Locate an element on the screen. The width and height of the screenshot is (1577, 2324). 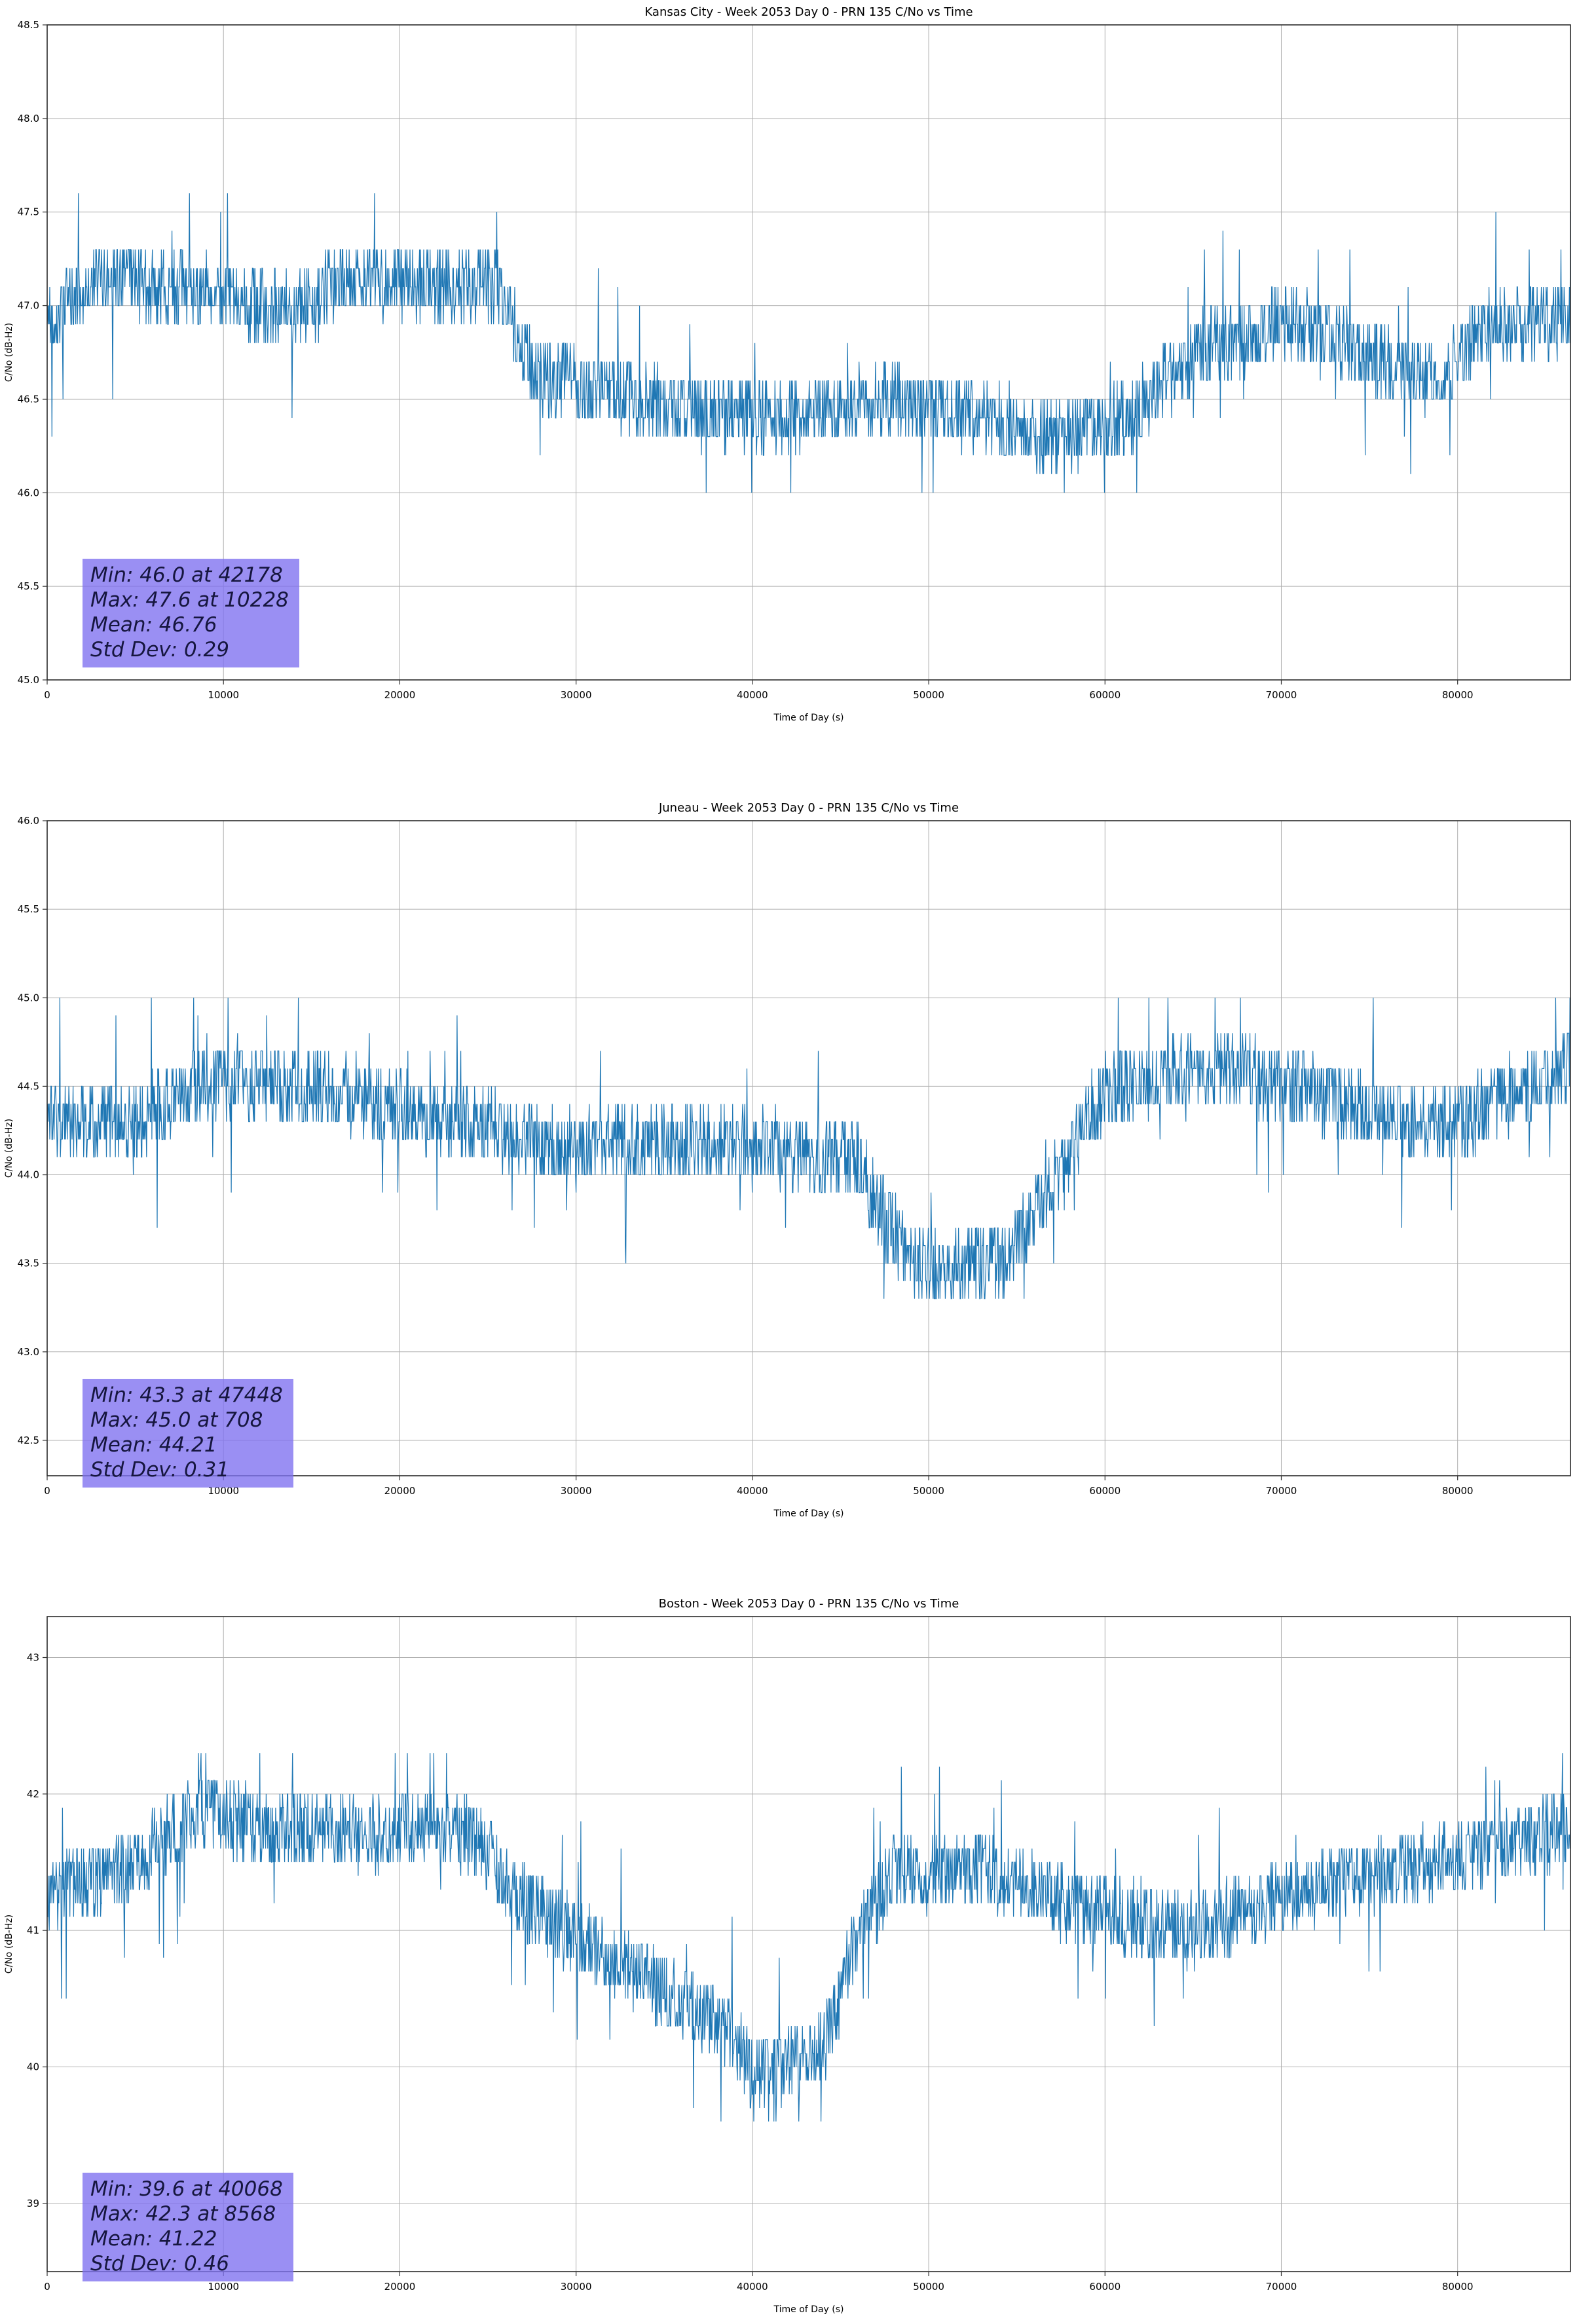
y-tick-label: 44.5 is located at coordinates (28, 1086).